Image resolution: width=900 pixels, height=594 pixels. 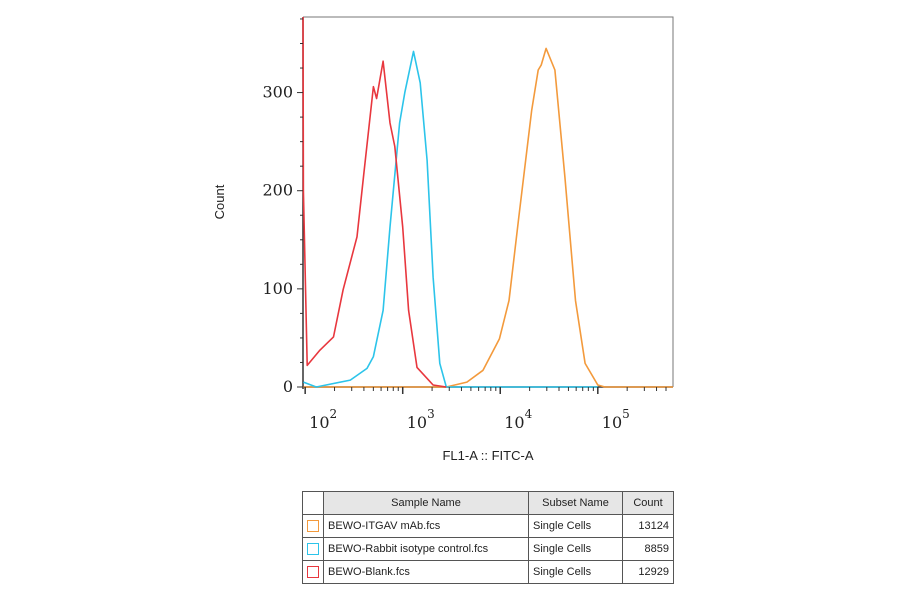 I want to click on event-count: 12929, so click(x=648, y=572).